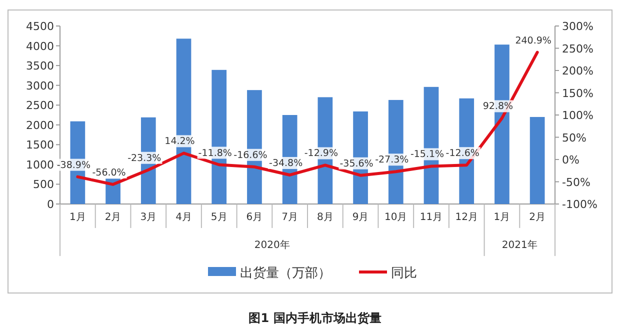 This screenshot has height=334, width=630. What do you see at coordinates (184, 217) in the screenshot?
I see `x-tick-label: 4月` at bounding box center [184, 217].